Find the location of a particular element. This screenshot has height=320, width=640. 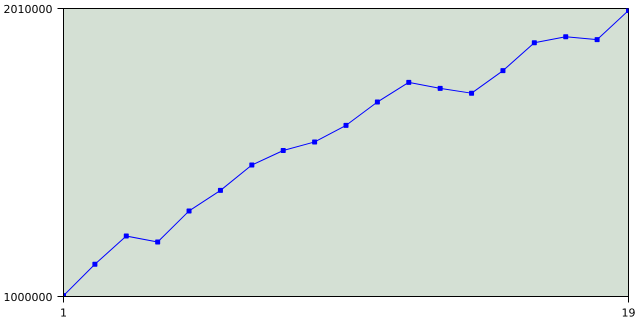

x-tick-label: 19 is located at coordinates (629, 313).